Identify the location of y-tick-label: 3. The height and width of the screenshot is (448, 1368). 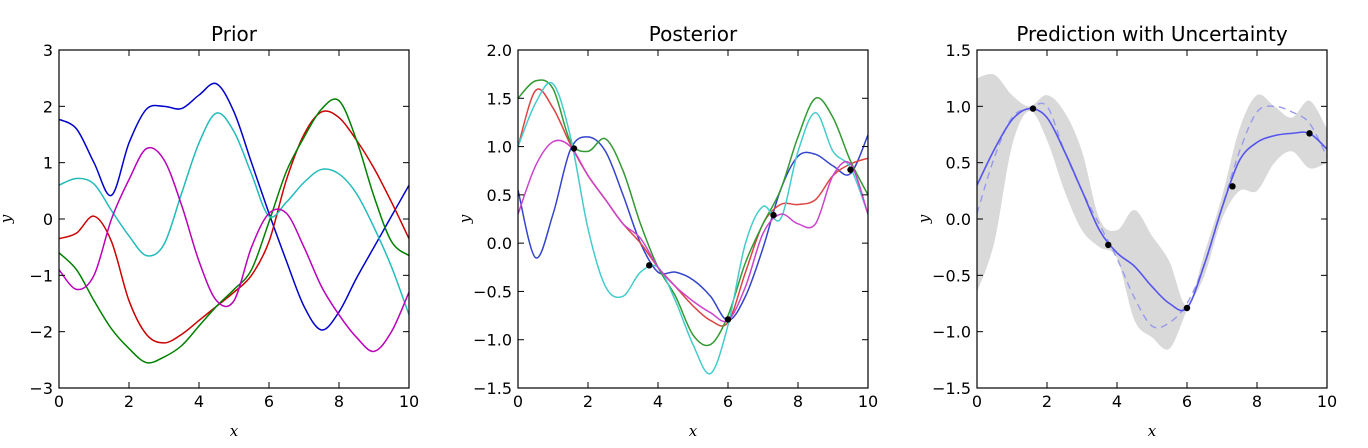
(48, 50).